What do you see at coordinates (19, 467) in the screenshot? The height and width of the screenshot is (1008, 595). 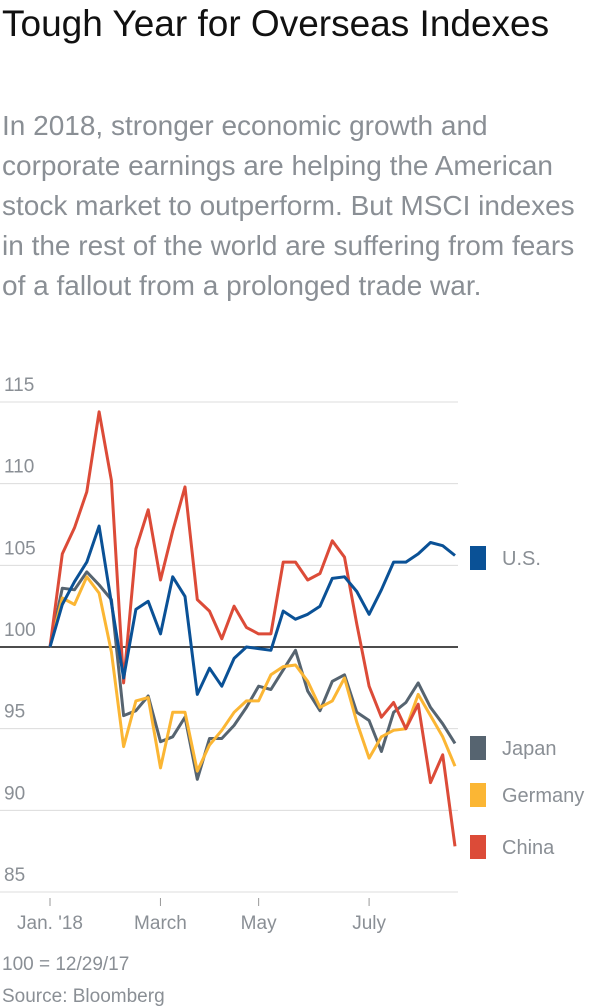 I see `y-tick-label: 110` at bounding box center [19, 467].